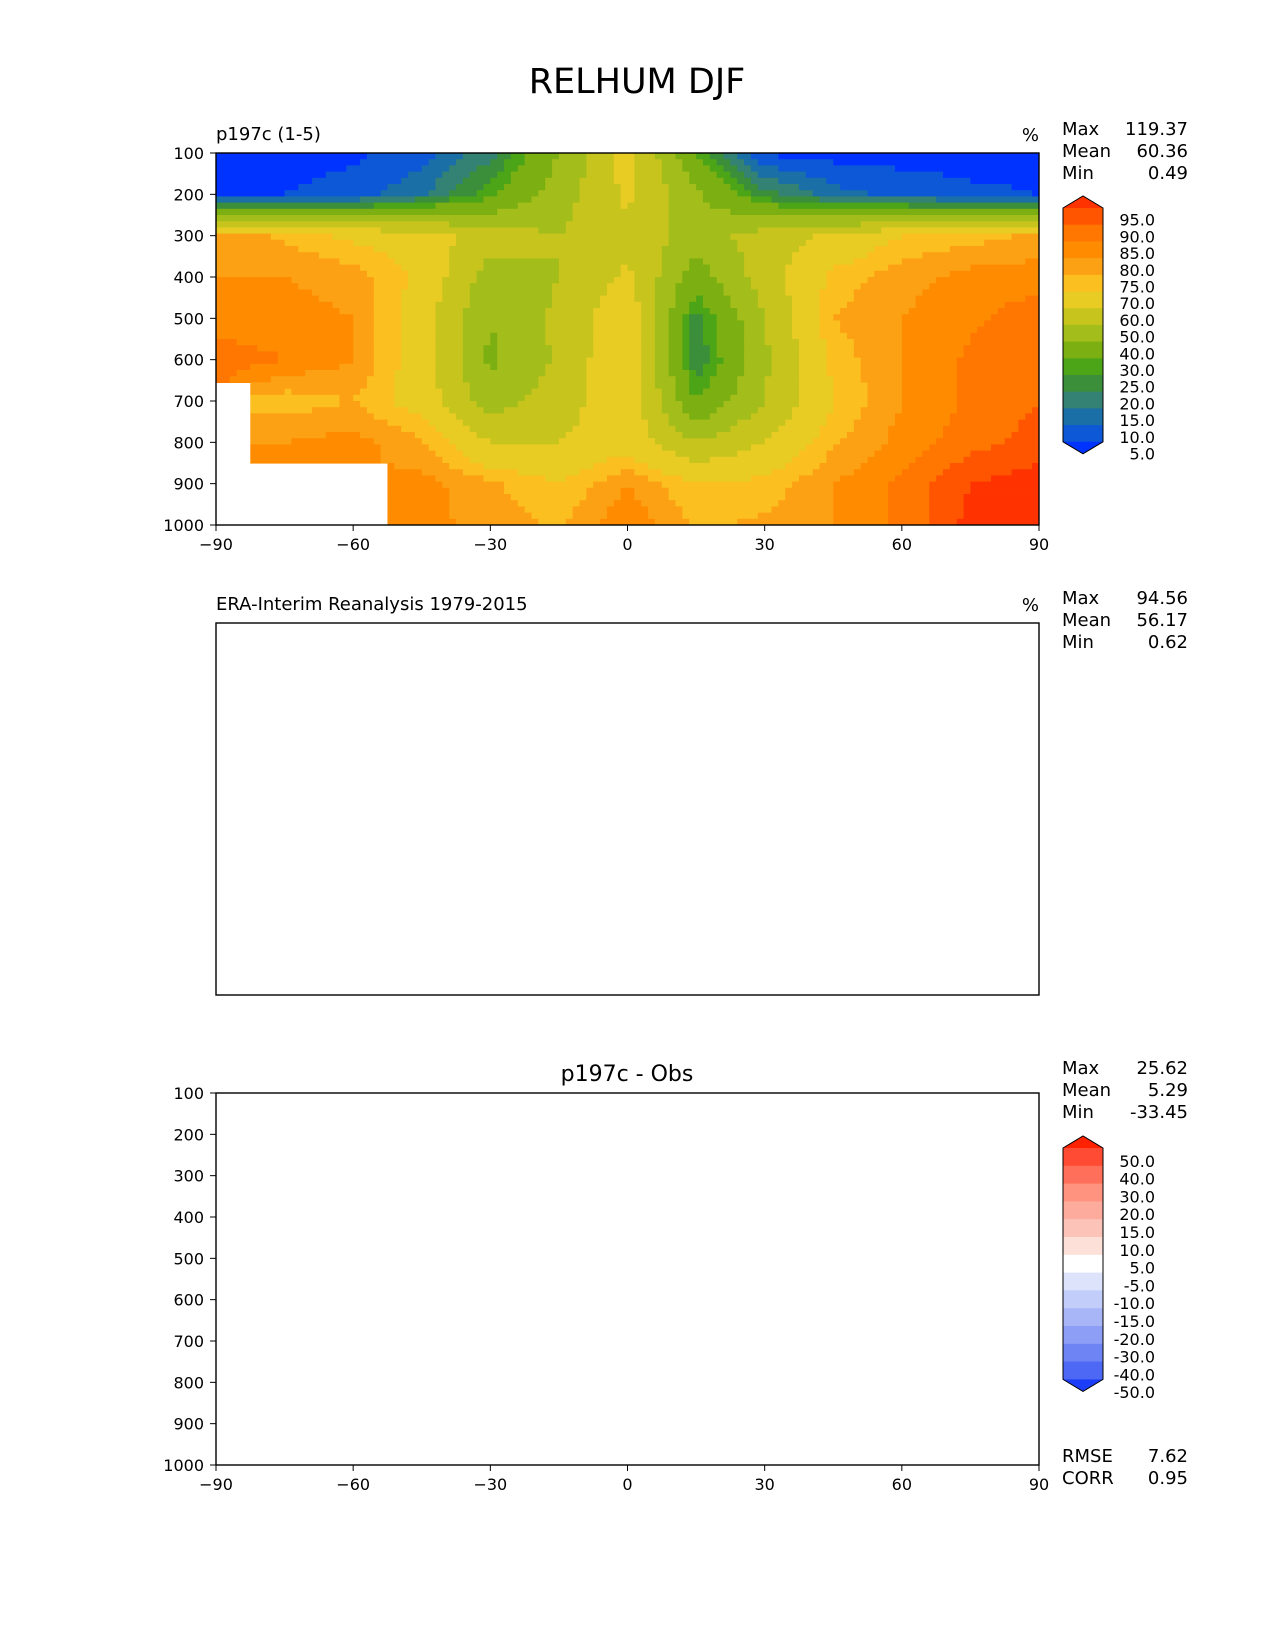 This screenshot has width=1275, height=1650. What do you see at coordinates (627, 1484) in the screenshot?
I see `x-tick-label: 0` at bounding box center [627, 1484].